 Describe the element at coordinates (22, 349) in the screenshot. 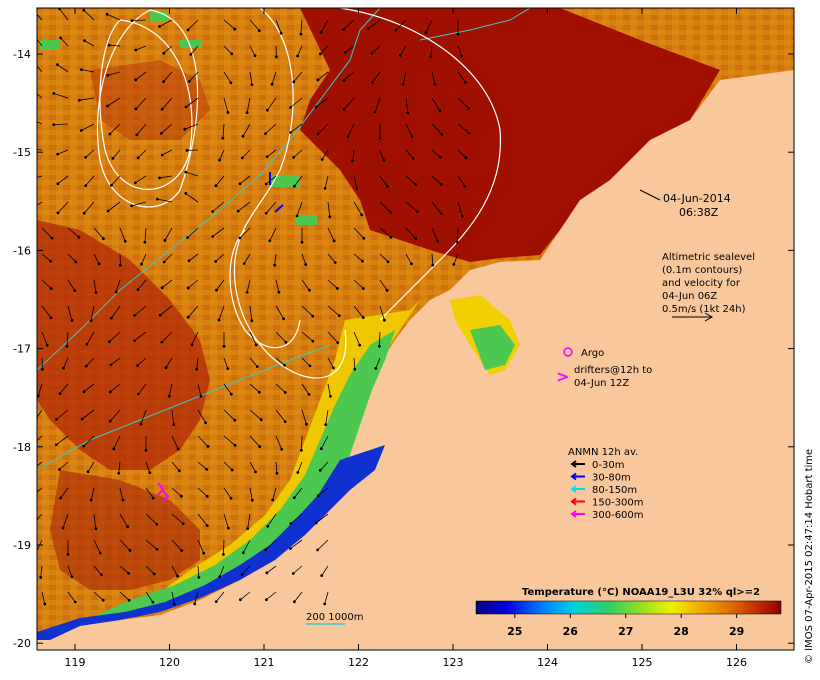

I see `y-tick-label: -17` at that location.